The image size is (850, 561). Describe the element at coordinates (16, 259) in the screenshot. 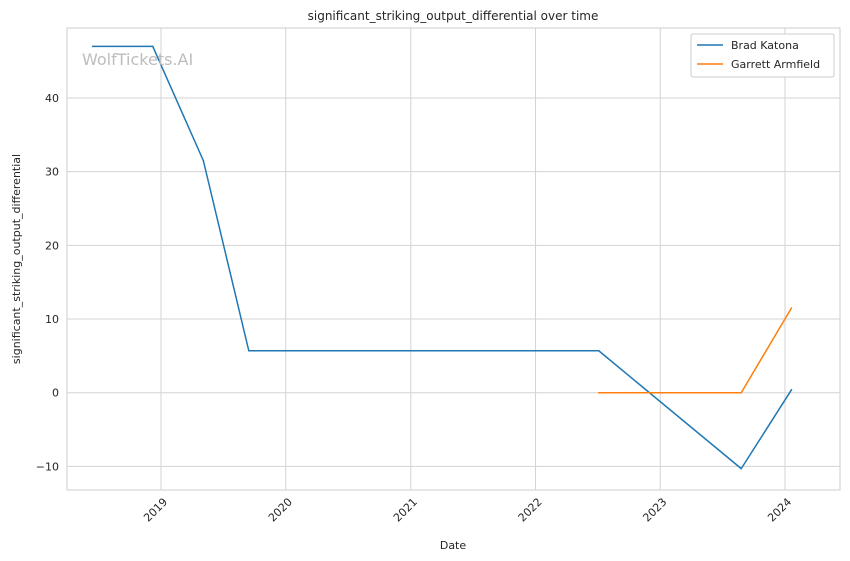

I see `y-axis-title: significant_striking_output_differential` at that location.